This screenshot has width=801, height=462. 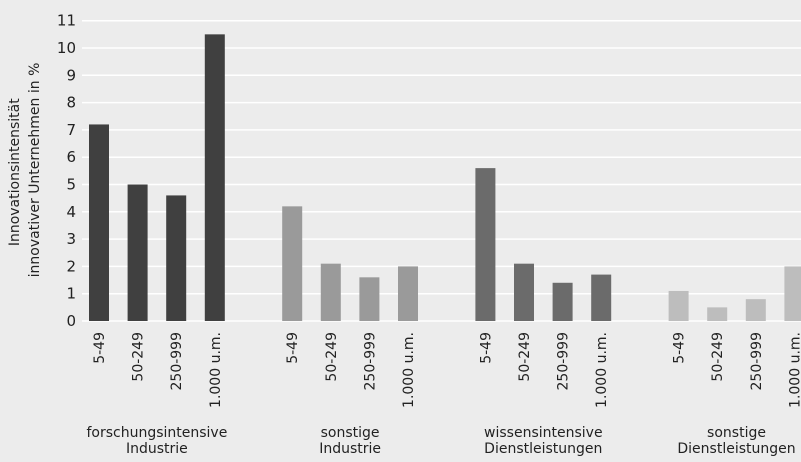 What do you see at coordinates (71, 103) in the screenshot?
I see `y-tick-label: 8` at bounding box center [71, 103].